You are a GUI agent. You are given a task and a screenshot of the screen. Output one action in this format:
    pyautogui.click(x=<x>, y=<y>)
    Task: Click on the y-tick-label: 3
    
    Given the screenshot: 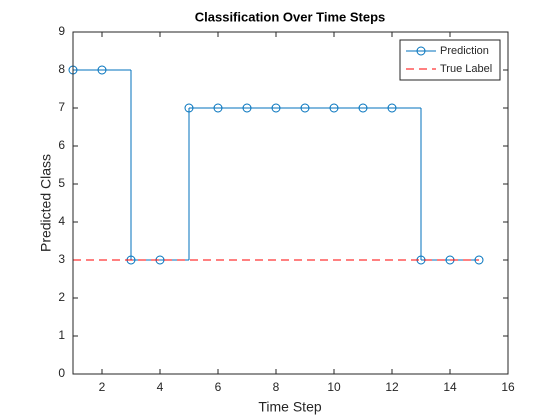 What is the action you would take?
    pyautogui.click(x=61, y=259)
    